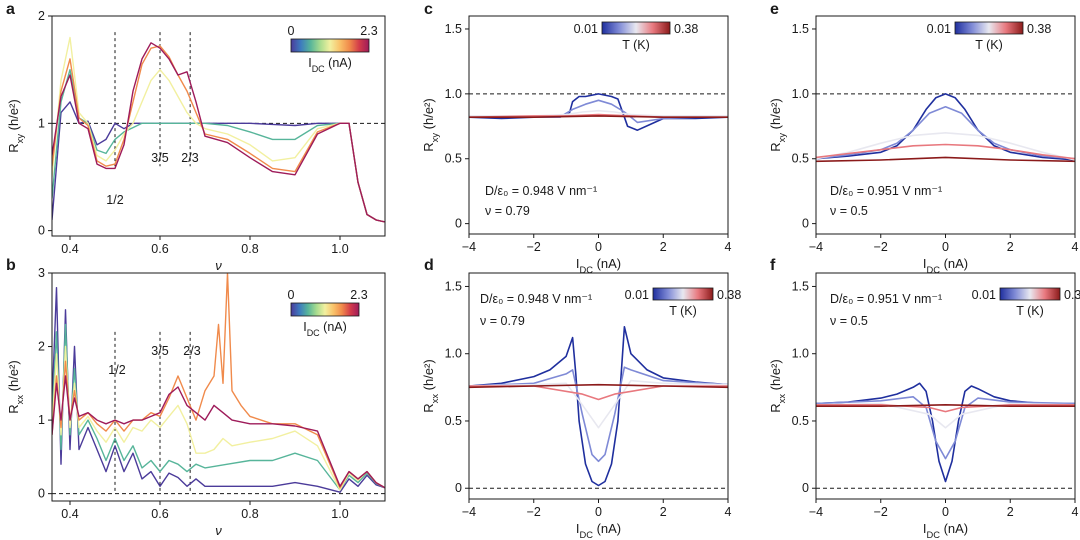 The image size is (1080, 540). I want to click on colorbar-min-label: 0, so click(291, 295).